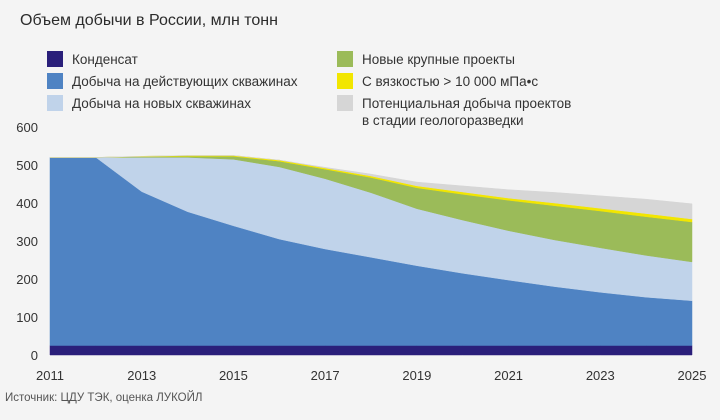 The image size is (720, 420). Describe the element at coordinates (185, 81) in the screenshot. I see `legend-label-existing-wells: Добыча на действующих скважинах` at that location.